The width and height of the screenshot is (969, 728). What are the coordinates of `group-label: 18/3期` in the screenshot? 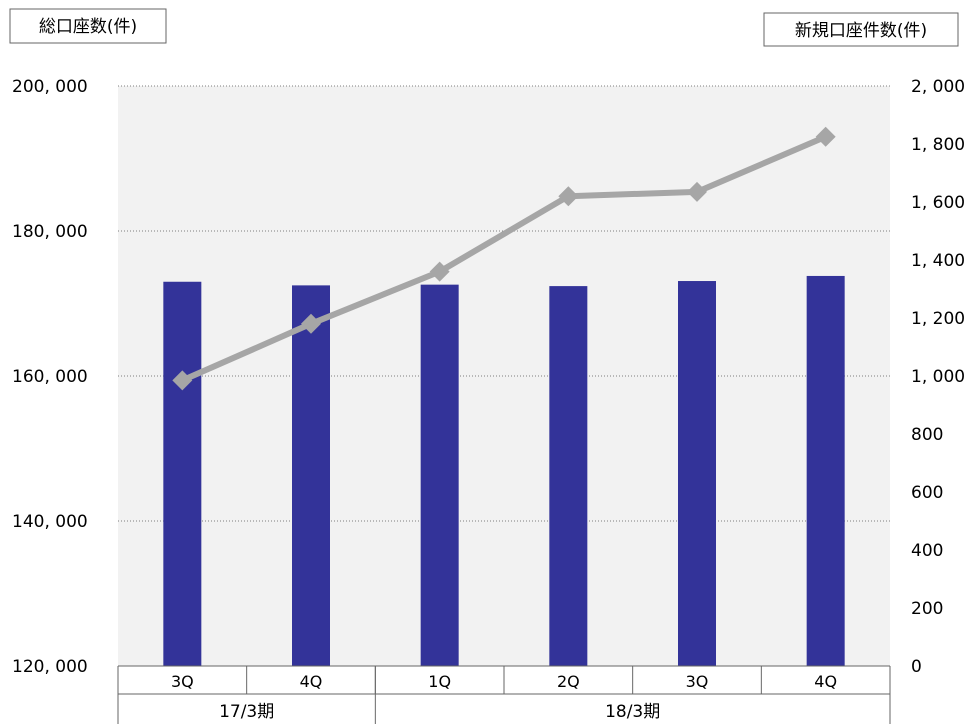 It's located at (632, 712).